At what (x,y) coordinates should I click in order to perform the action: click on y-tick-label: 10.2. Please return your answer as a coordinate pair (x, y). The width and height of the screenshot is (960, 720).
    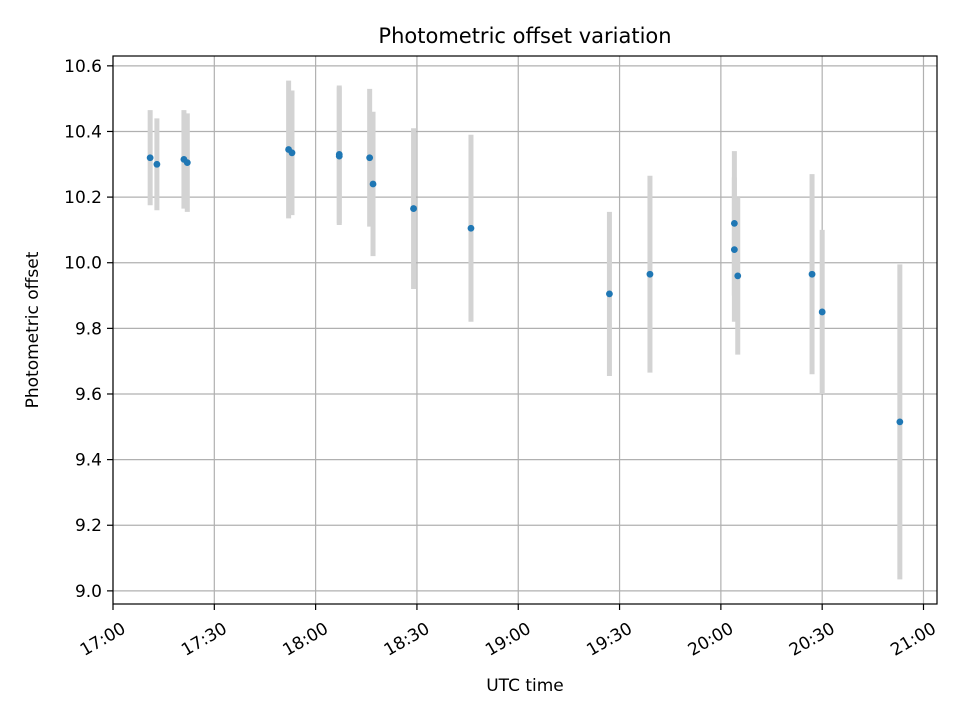
    Looking at the image, I should click on (83, 198).